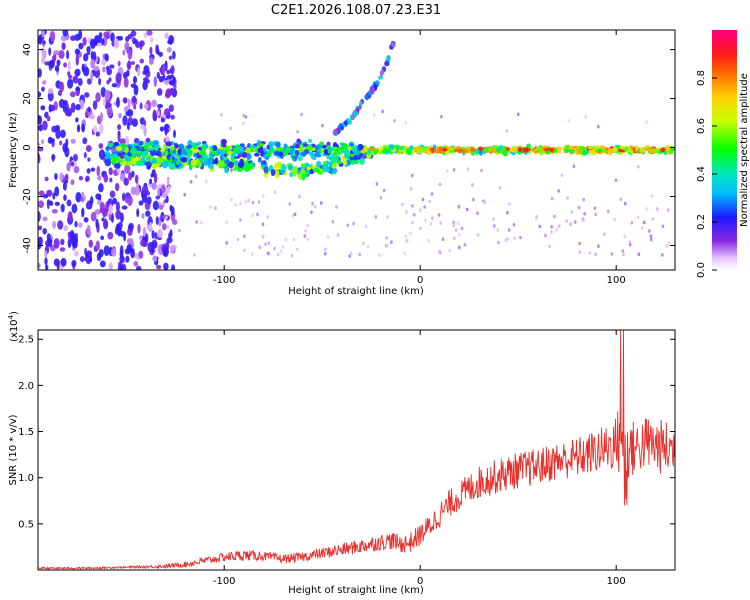  I want to click on y-tick-label: 2.5, so click(26, 340).